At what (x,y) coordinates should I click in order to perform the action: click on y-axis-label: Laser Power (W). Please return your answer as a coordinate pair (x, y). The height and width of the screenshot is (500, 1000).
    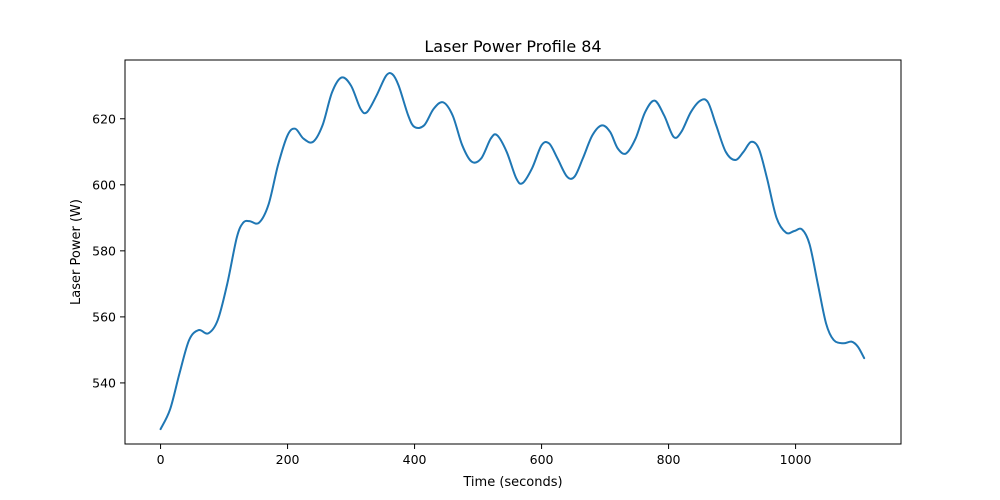
    Looking at the image, I should click on (76, 252).